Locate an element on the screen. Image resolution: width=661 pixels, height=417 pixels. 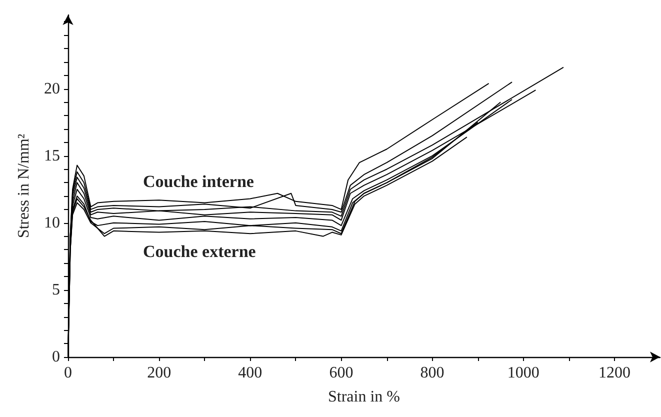
x-axis-title: Strain in % is located at coordinates (364, 397).